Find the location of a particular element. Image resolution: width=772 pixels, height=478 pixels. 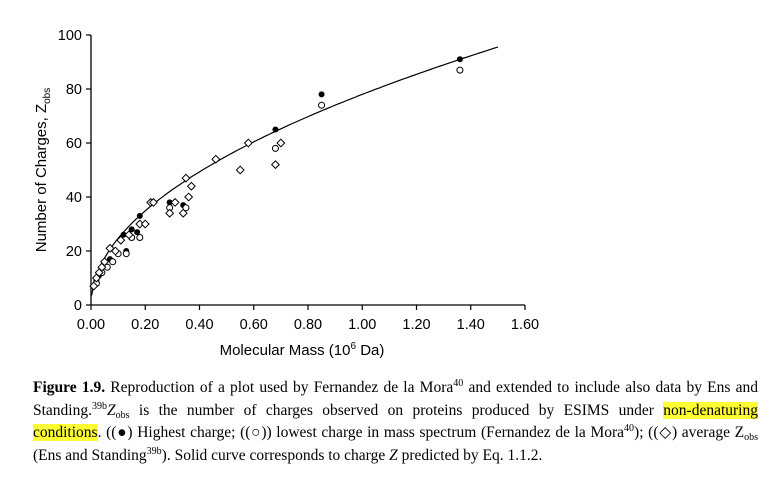

x-tick-label: 0.40 is located at coordinates (199, 325).